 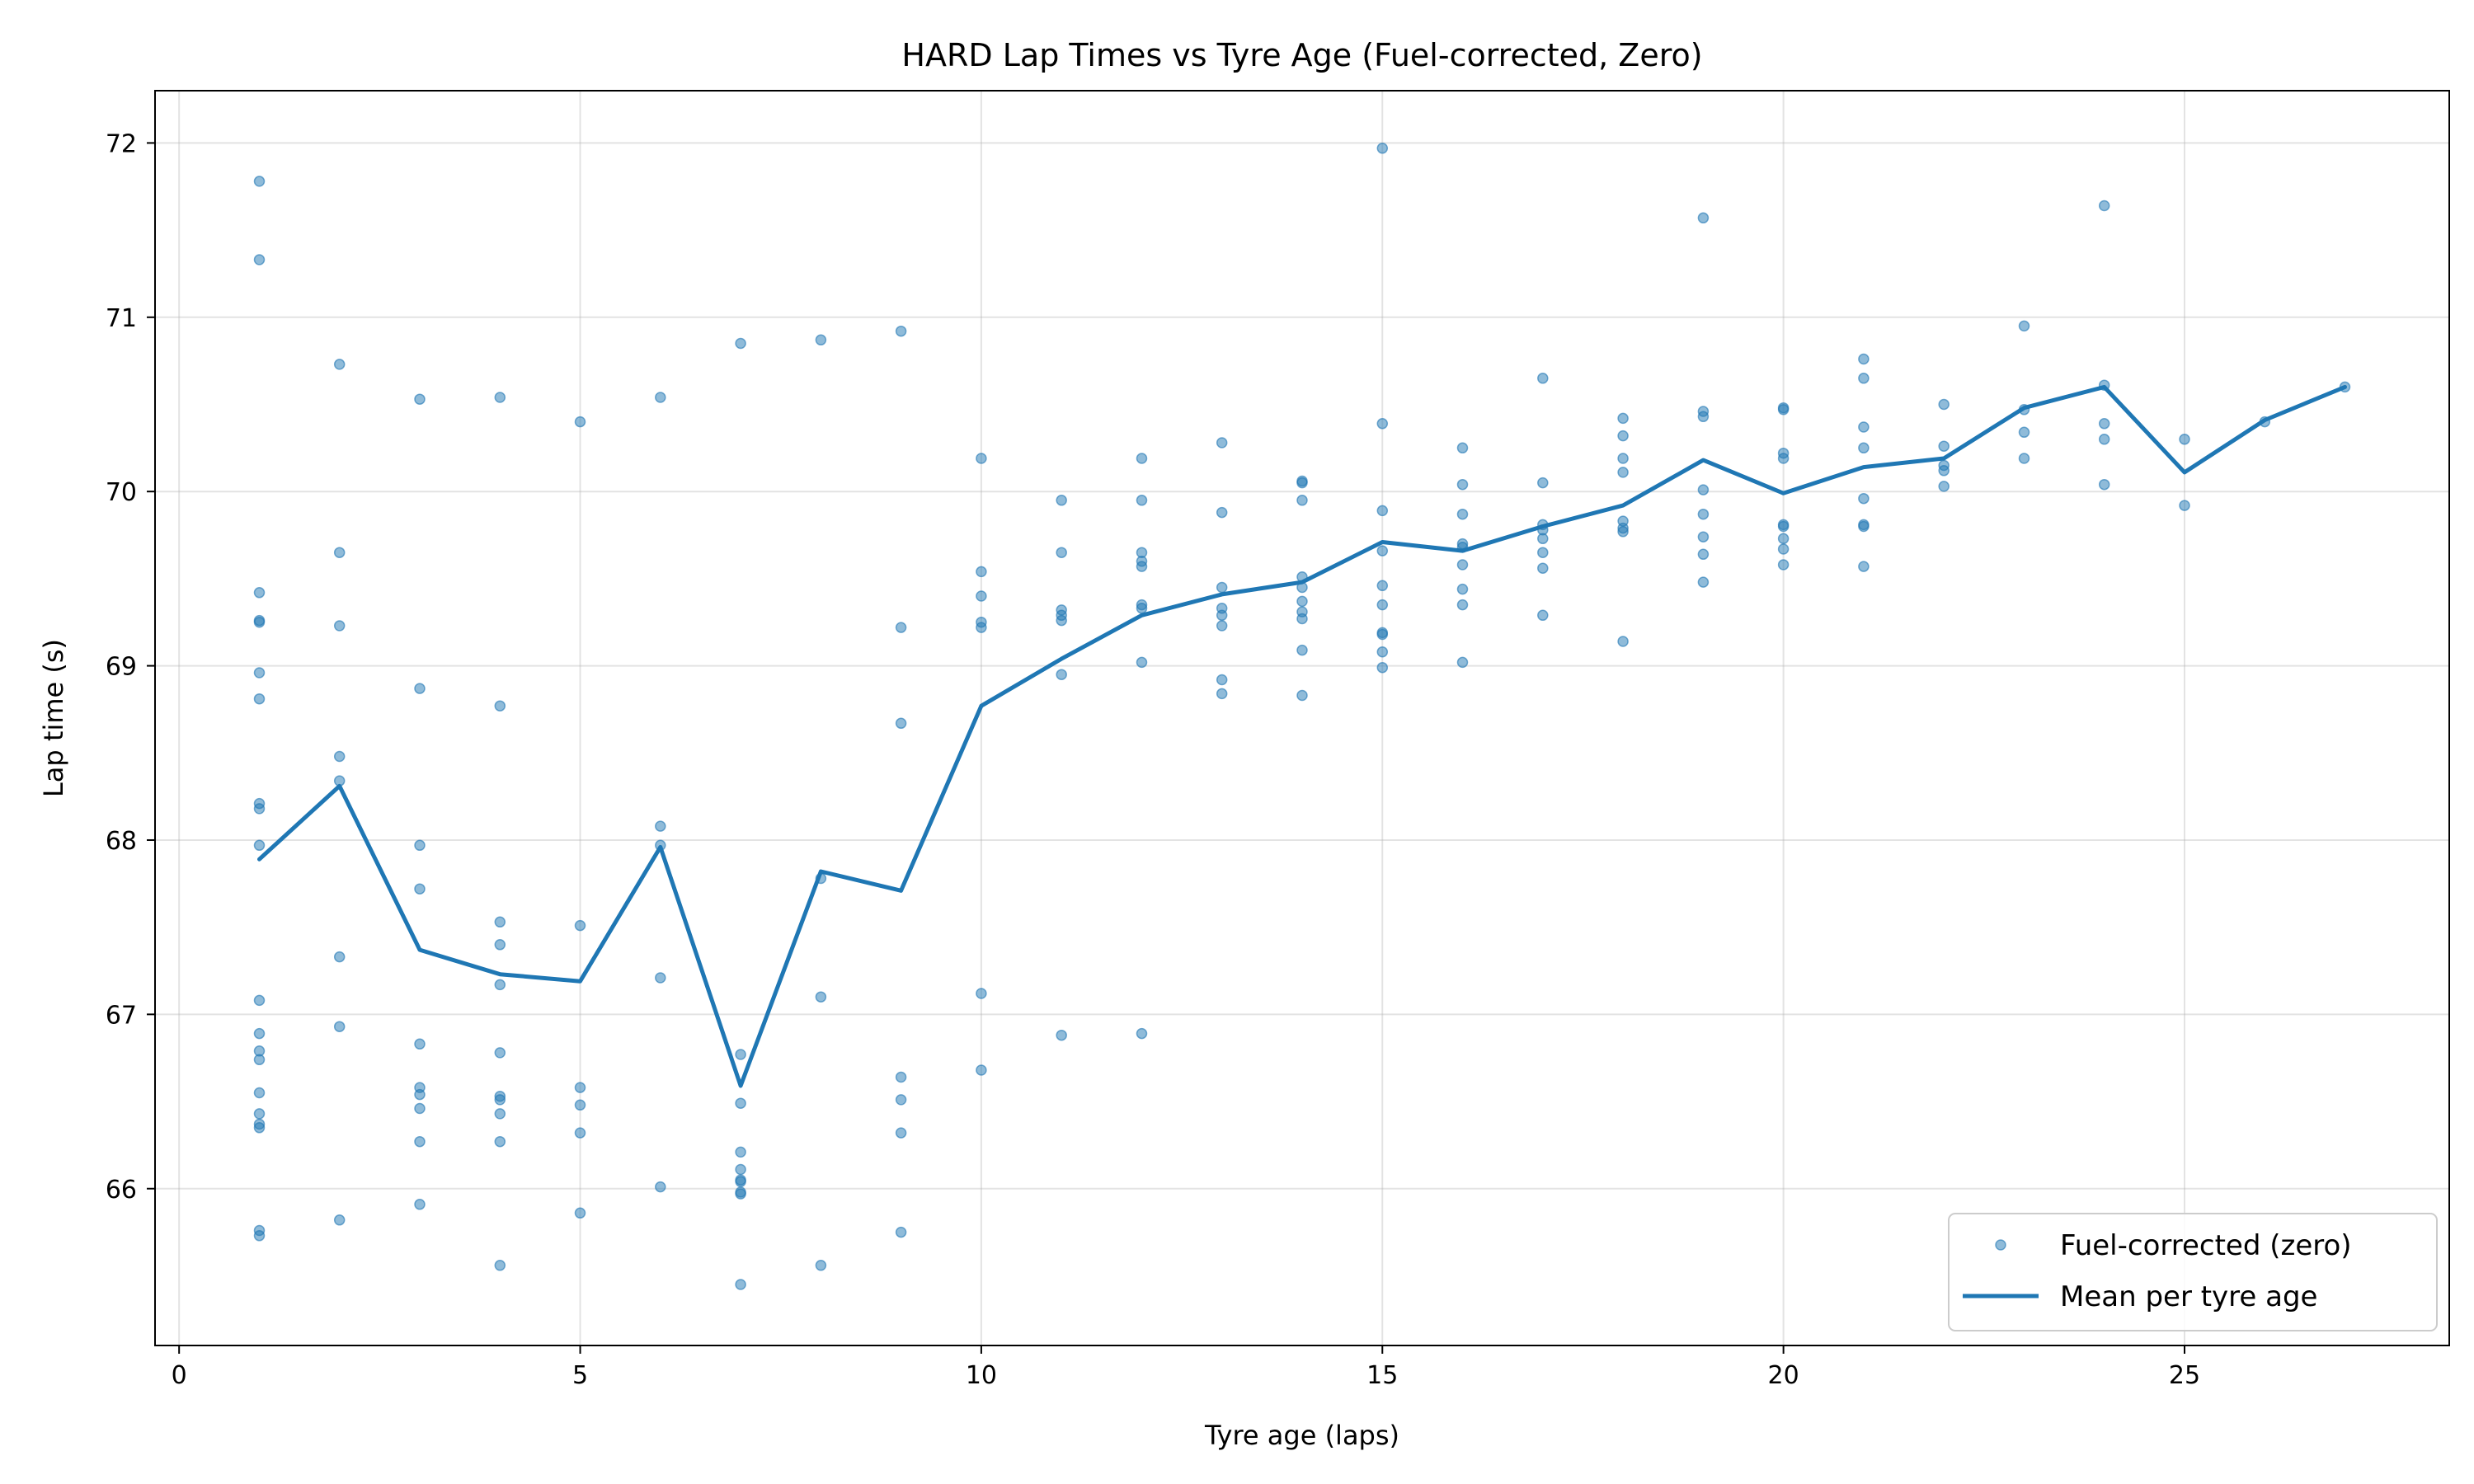 What do you see at coordinates (121, 667) in the screenshot?
I see `y-tick-label: 69` at bounding box center [121, 667].